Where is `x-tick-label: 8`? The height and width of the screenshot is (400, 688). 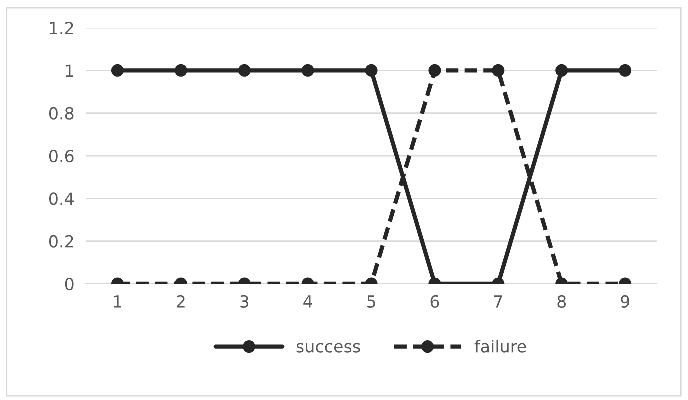
x-tick-label: 8 is located at coordinates (562, 301).